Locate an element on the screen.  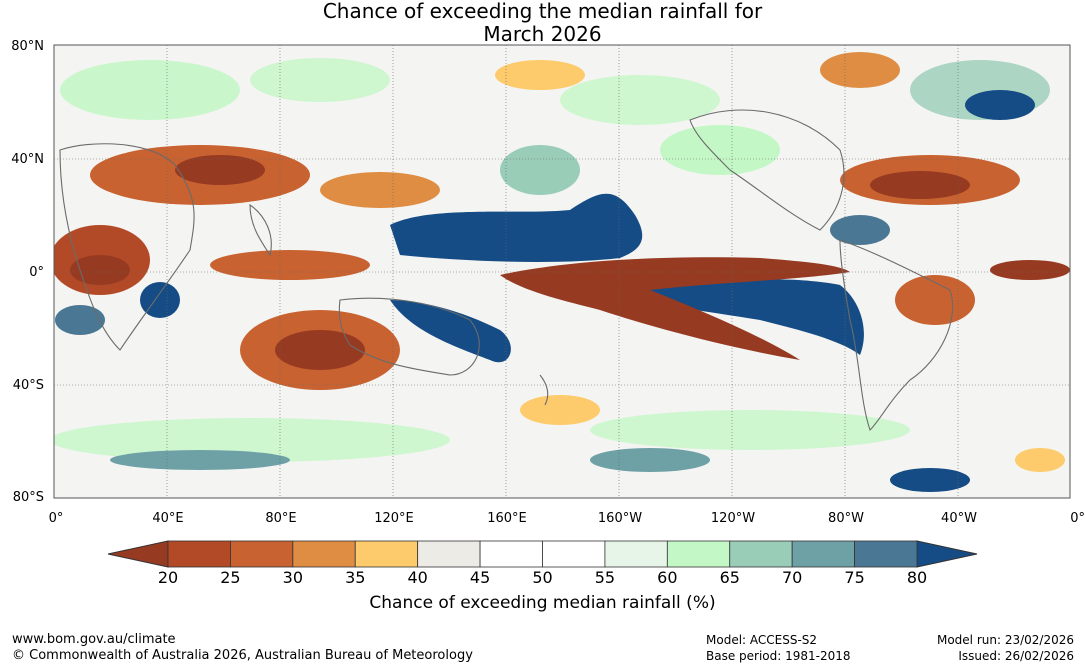
lon-label-40w: 40°W is located at coordinates (959, 518).